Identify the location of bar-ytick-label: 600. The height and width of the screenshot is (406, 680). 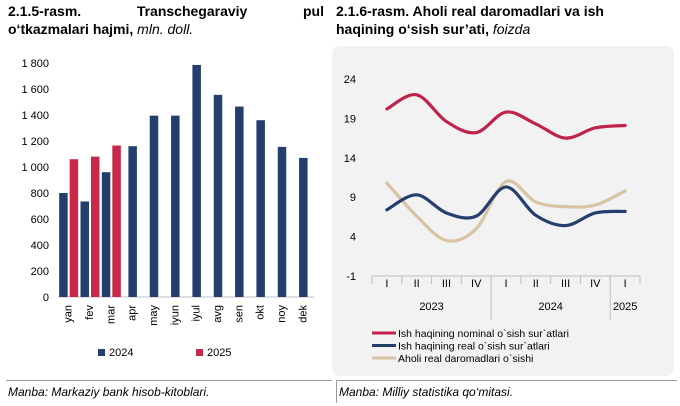
(40, 220).